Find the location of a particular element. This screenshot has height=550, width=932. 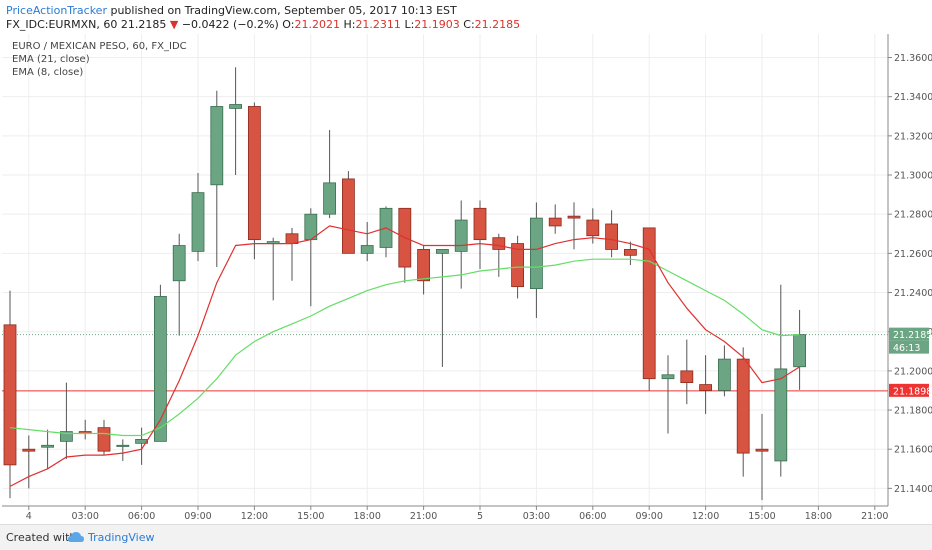

close-value: 21.2185 is located at coordinates (497, 24).